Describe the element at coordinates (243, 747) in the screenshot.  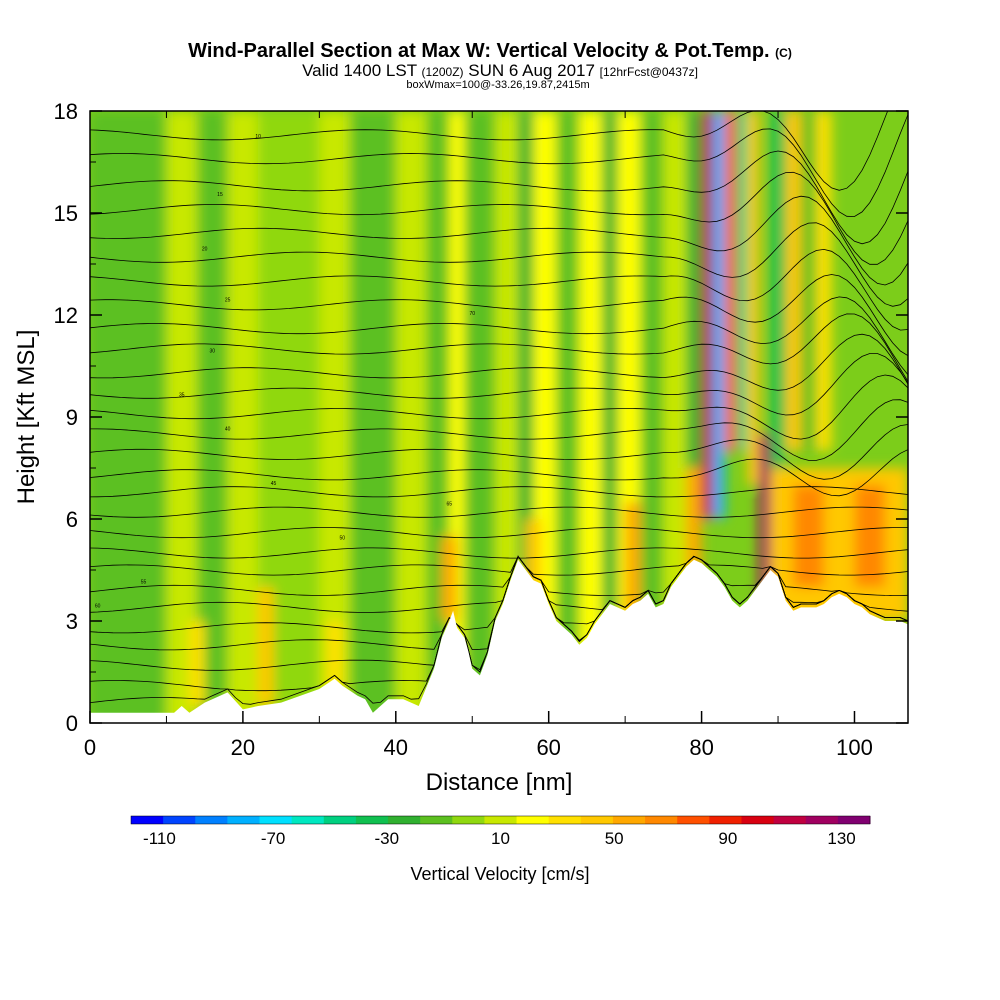
I see `x-tick-label: 20` at that location.